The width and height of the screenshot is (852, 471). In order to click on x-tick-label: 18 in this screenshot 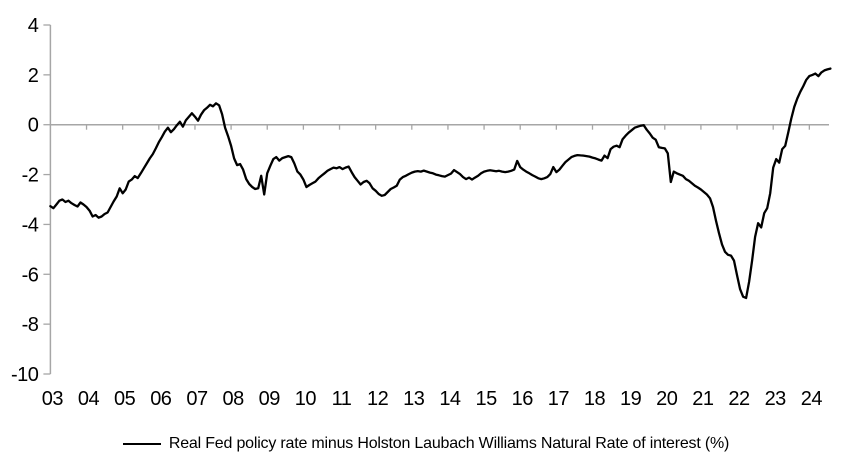, I will do `click(595, 399)`.